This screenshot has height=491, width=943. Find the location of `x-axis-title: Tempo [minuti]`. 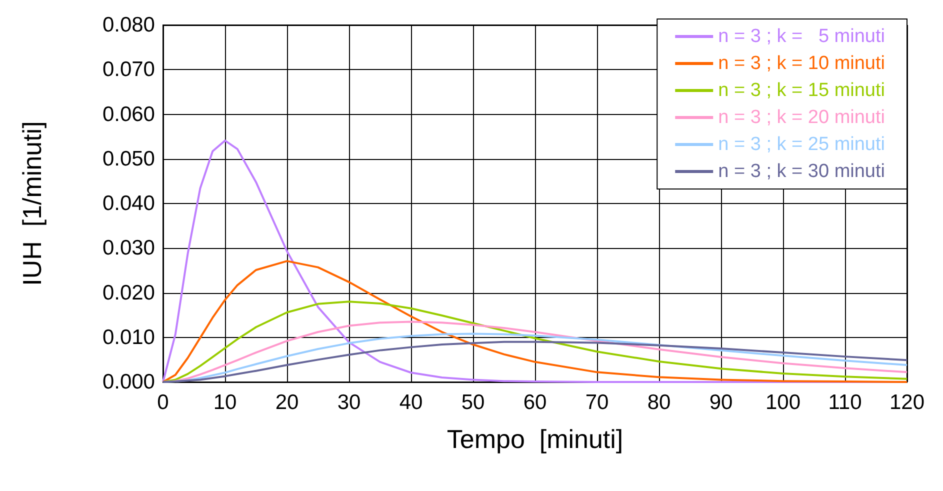

x-axis-title: Tempo [minuti] is located at coordinates (535, 439).